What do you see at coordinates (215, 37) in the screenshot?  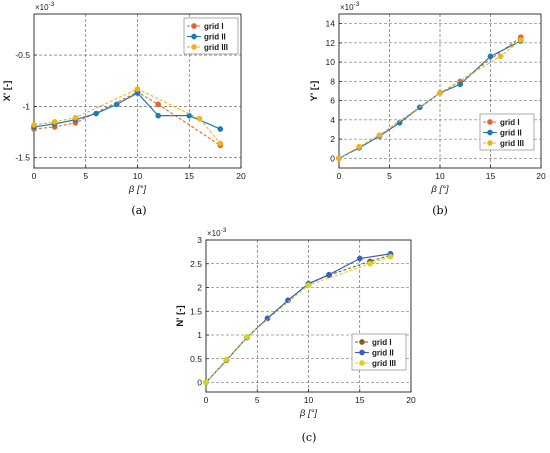 I see `legend-label: grid II` at bounding box center [215, 37].